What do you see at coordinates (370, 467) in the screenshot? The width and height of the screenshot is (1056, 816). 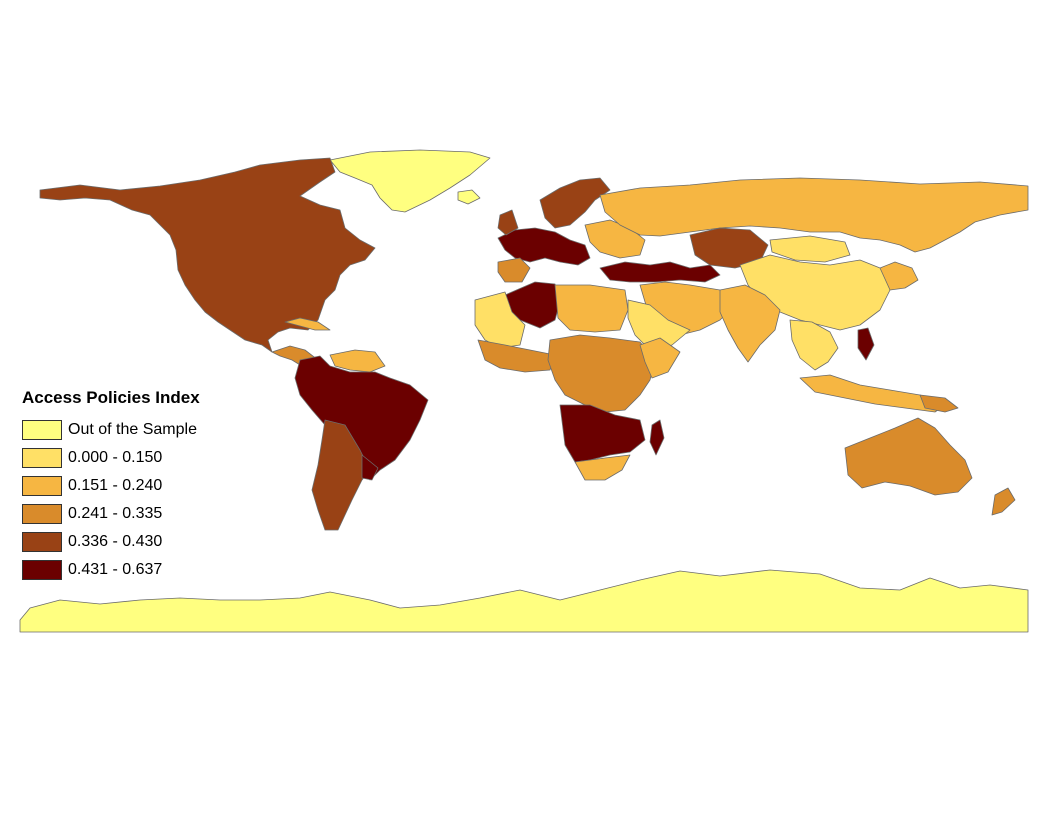 I see `region-uruguay` at bounding box center [370, 467].